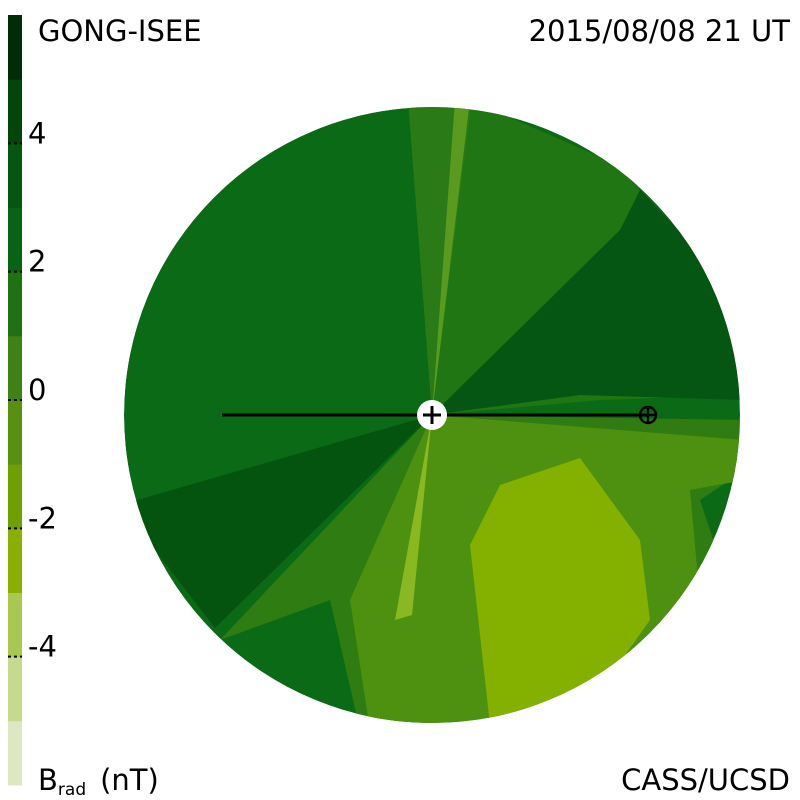  Describe the element at coordinates (129, 780) in the screenshot. I see `unit: (nT)` at that location.